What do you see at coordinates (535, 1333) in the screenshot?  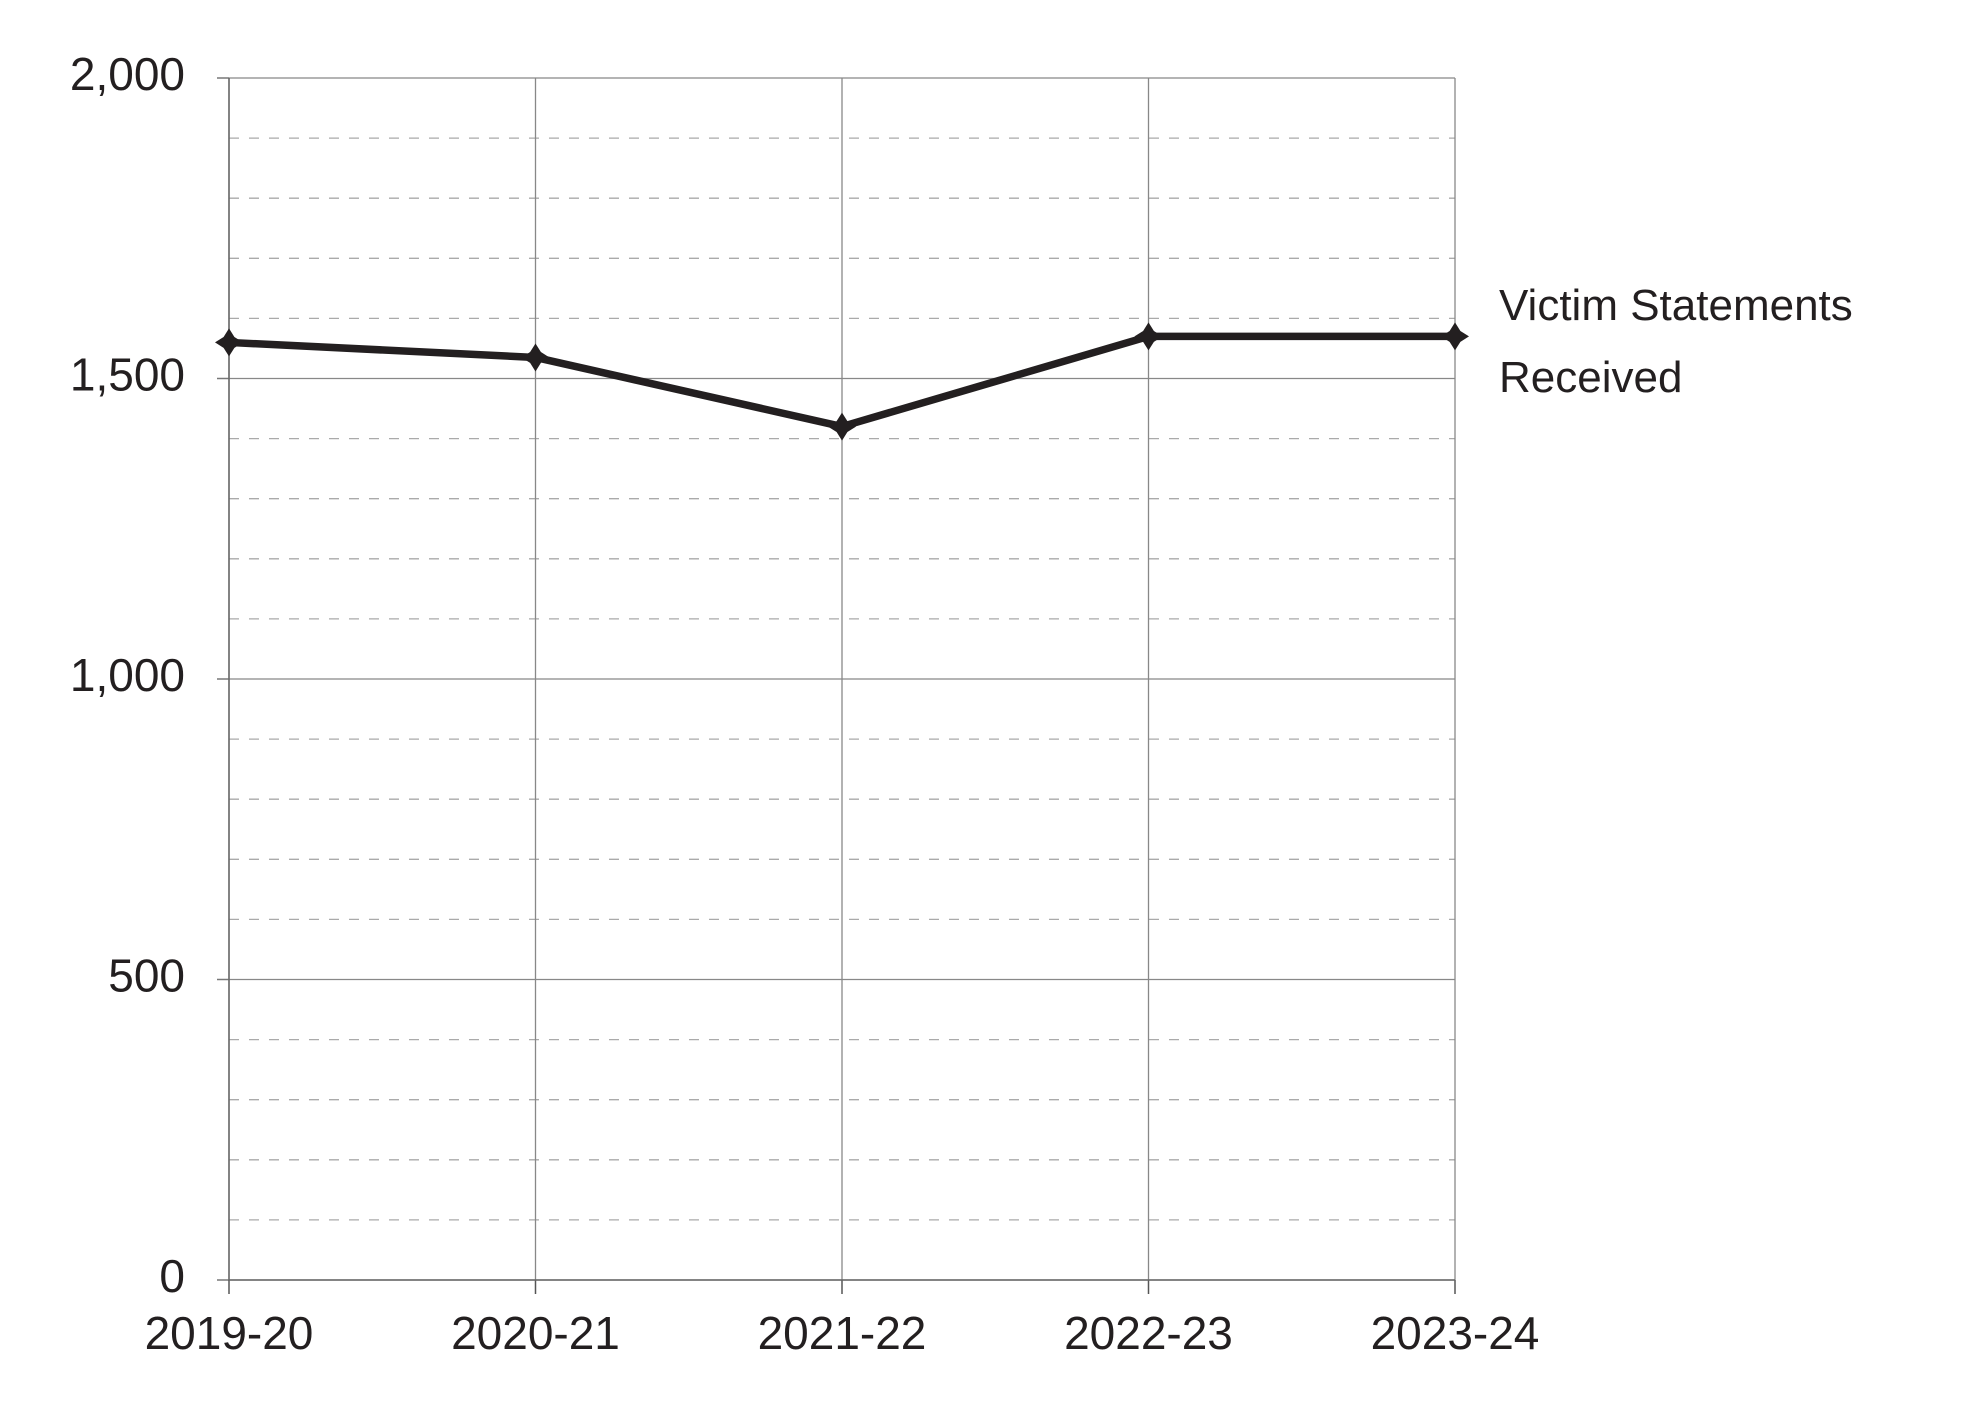 I see `x-tick-label: 2020-21` at bounding box center [535, 1333].